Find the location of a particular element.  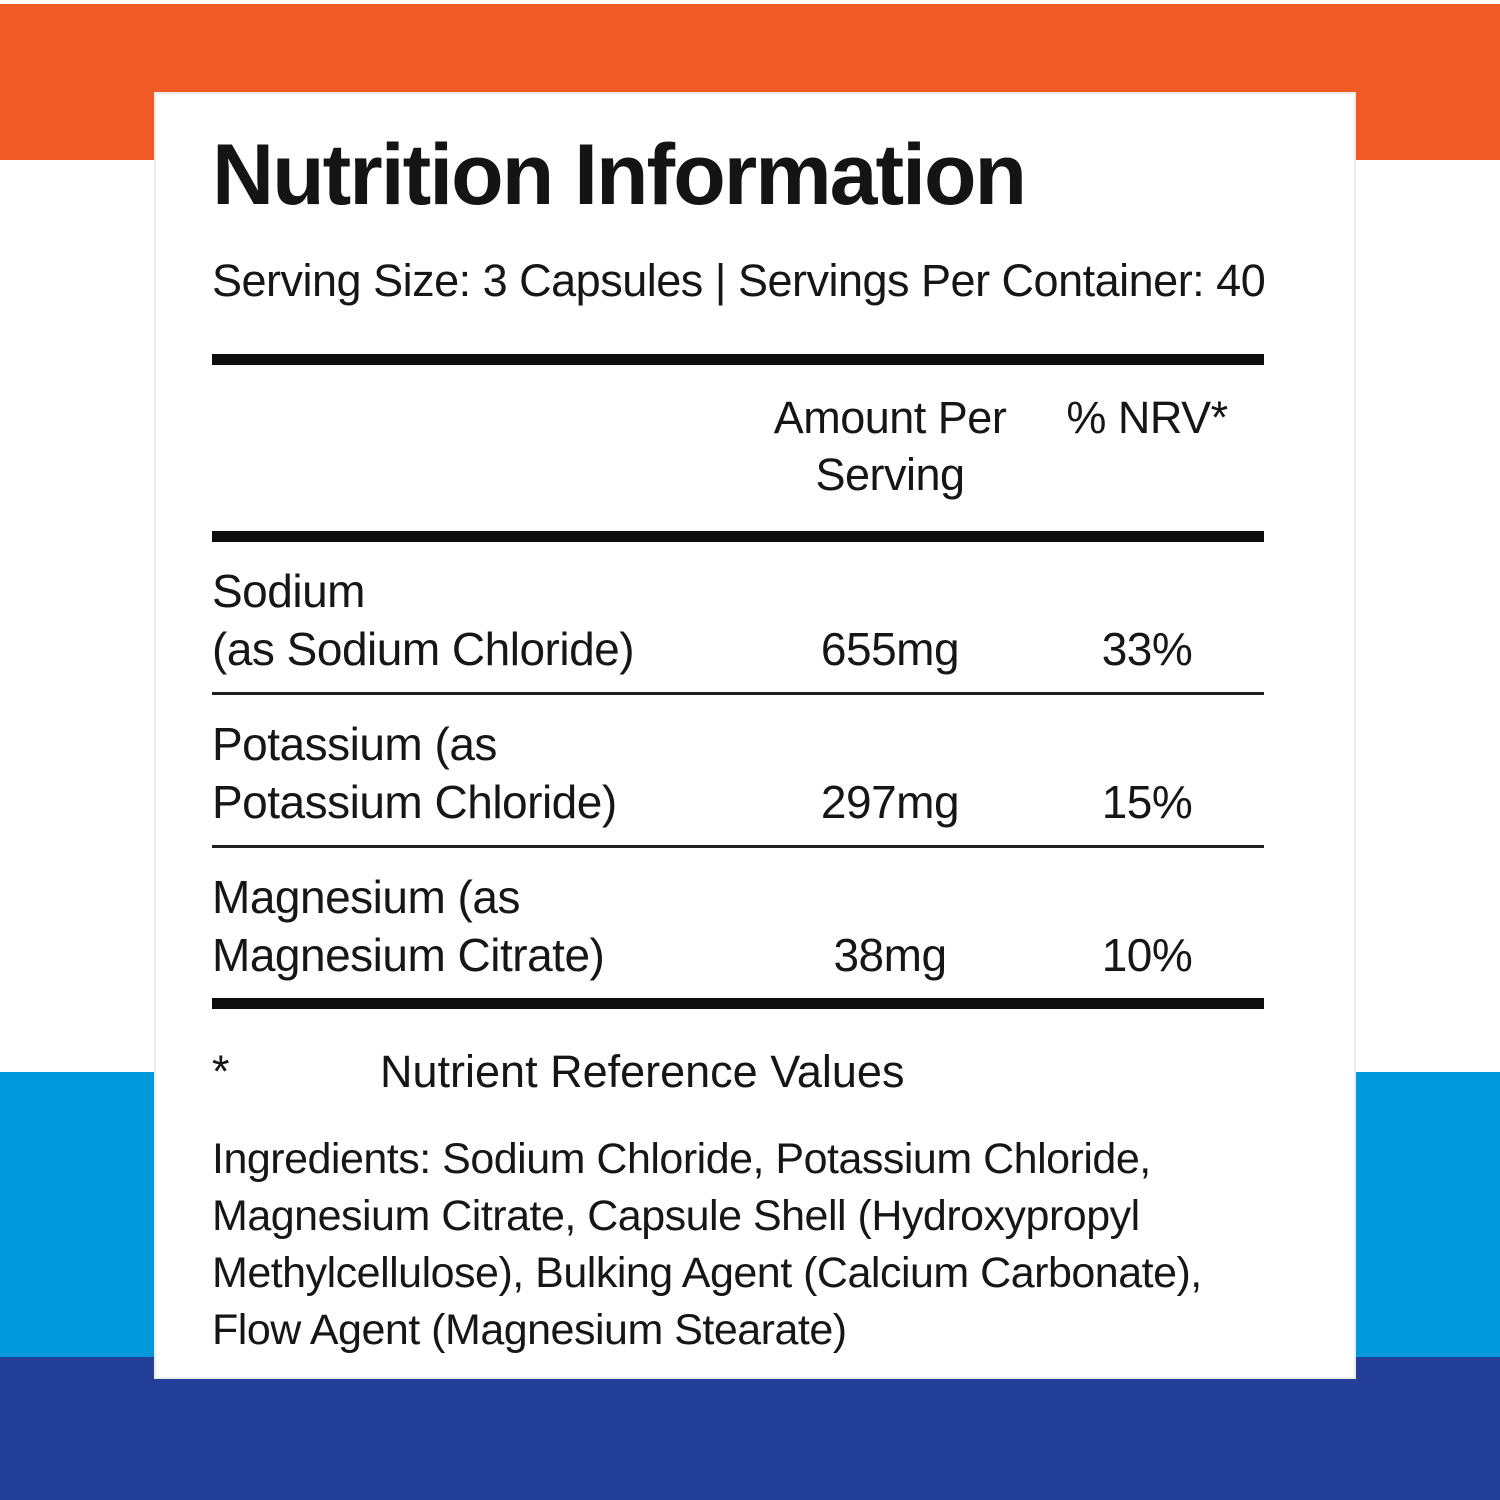

nutrient-name-line2: Magnesium Citrate) is located at coordinates (408, 955).